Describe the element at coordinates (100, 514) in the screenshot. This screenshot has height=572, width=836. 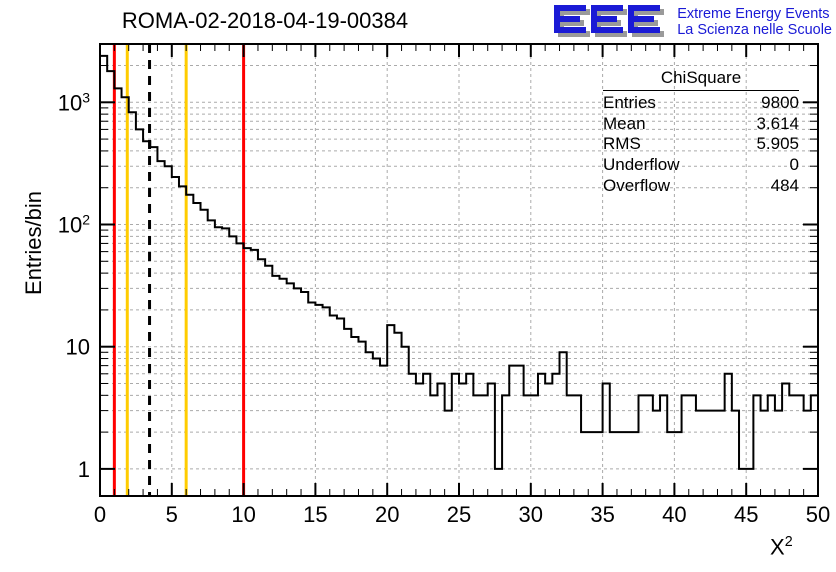
I see `x-tick-label: 0` at that location.